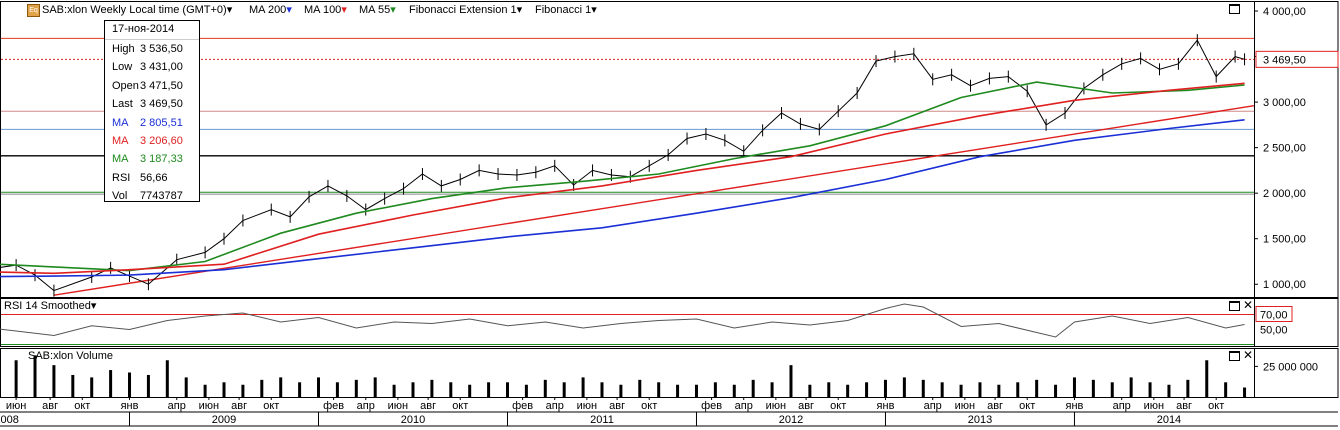 The width and height of the screenshot is (1340, 430). I want to click on maximize-icon, so click(1234, 9).